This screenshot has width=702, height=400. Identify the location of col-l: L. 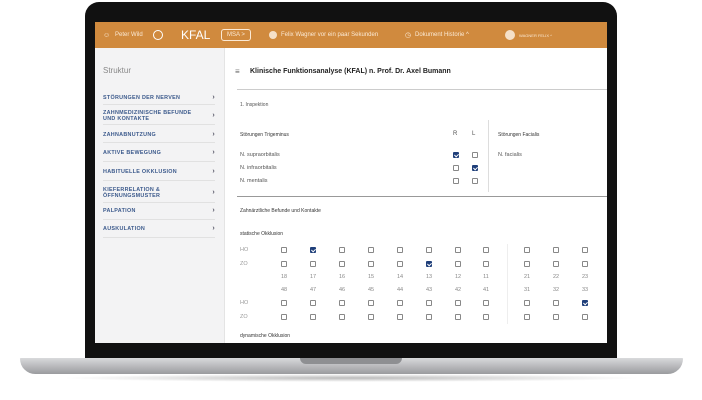
(474, 134).